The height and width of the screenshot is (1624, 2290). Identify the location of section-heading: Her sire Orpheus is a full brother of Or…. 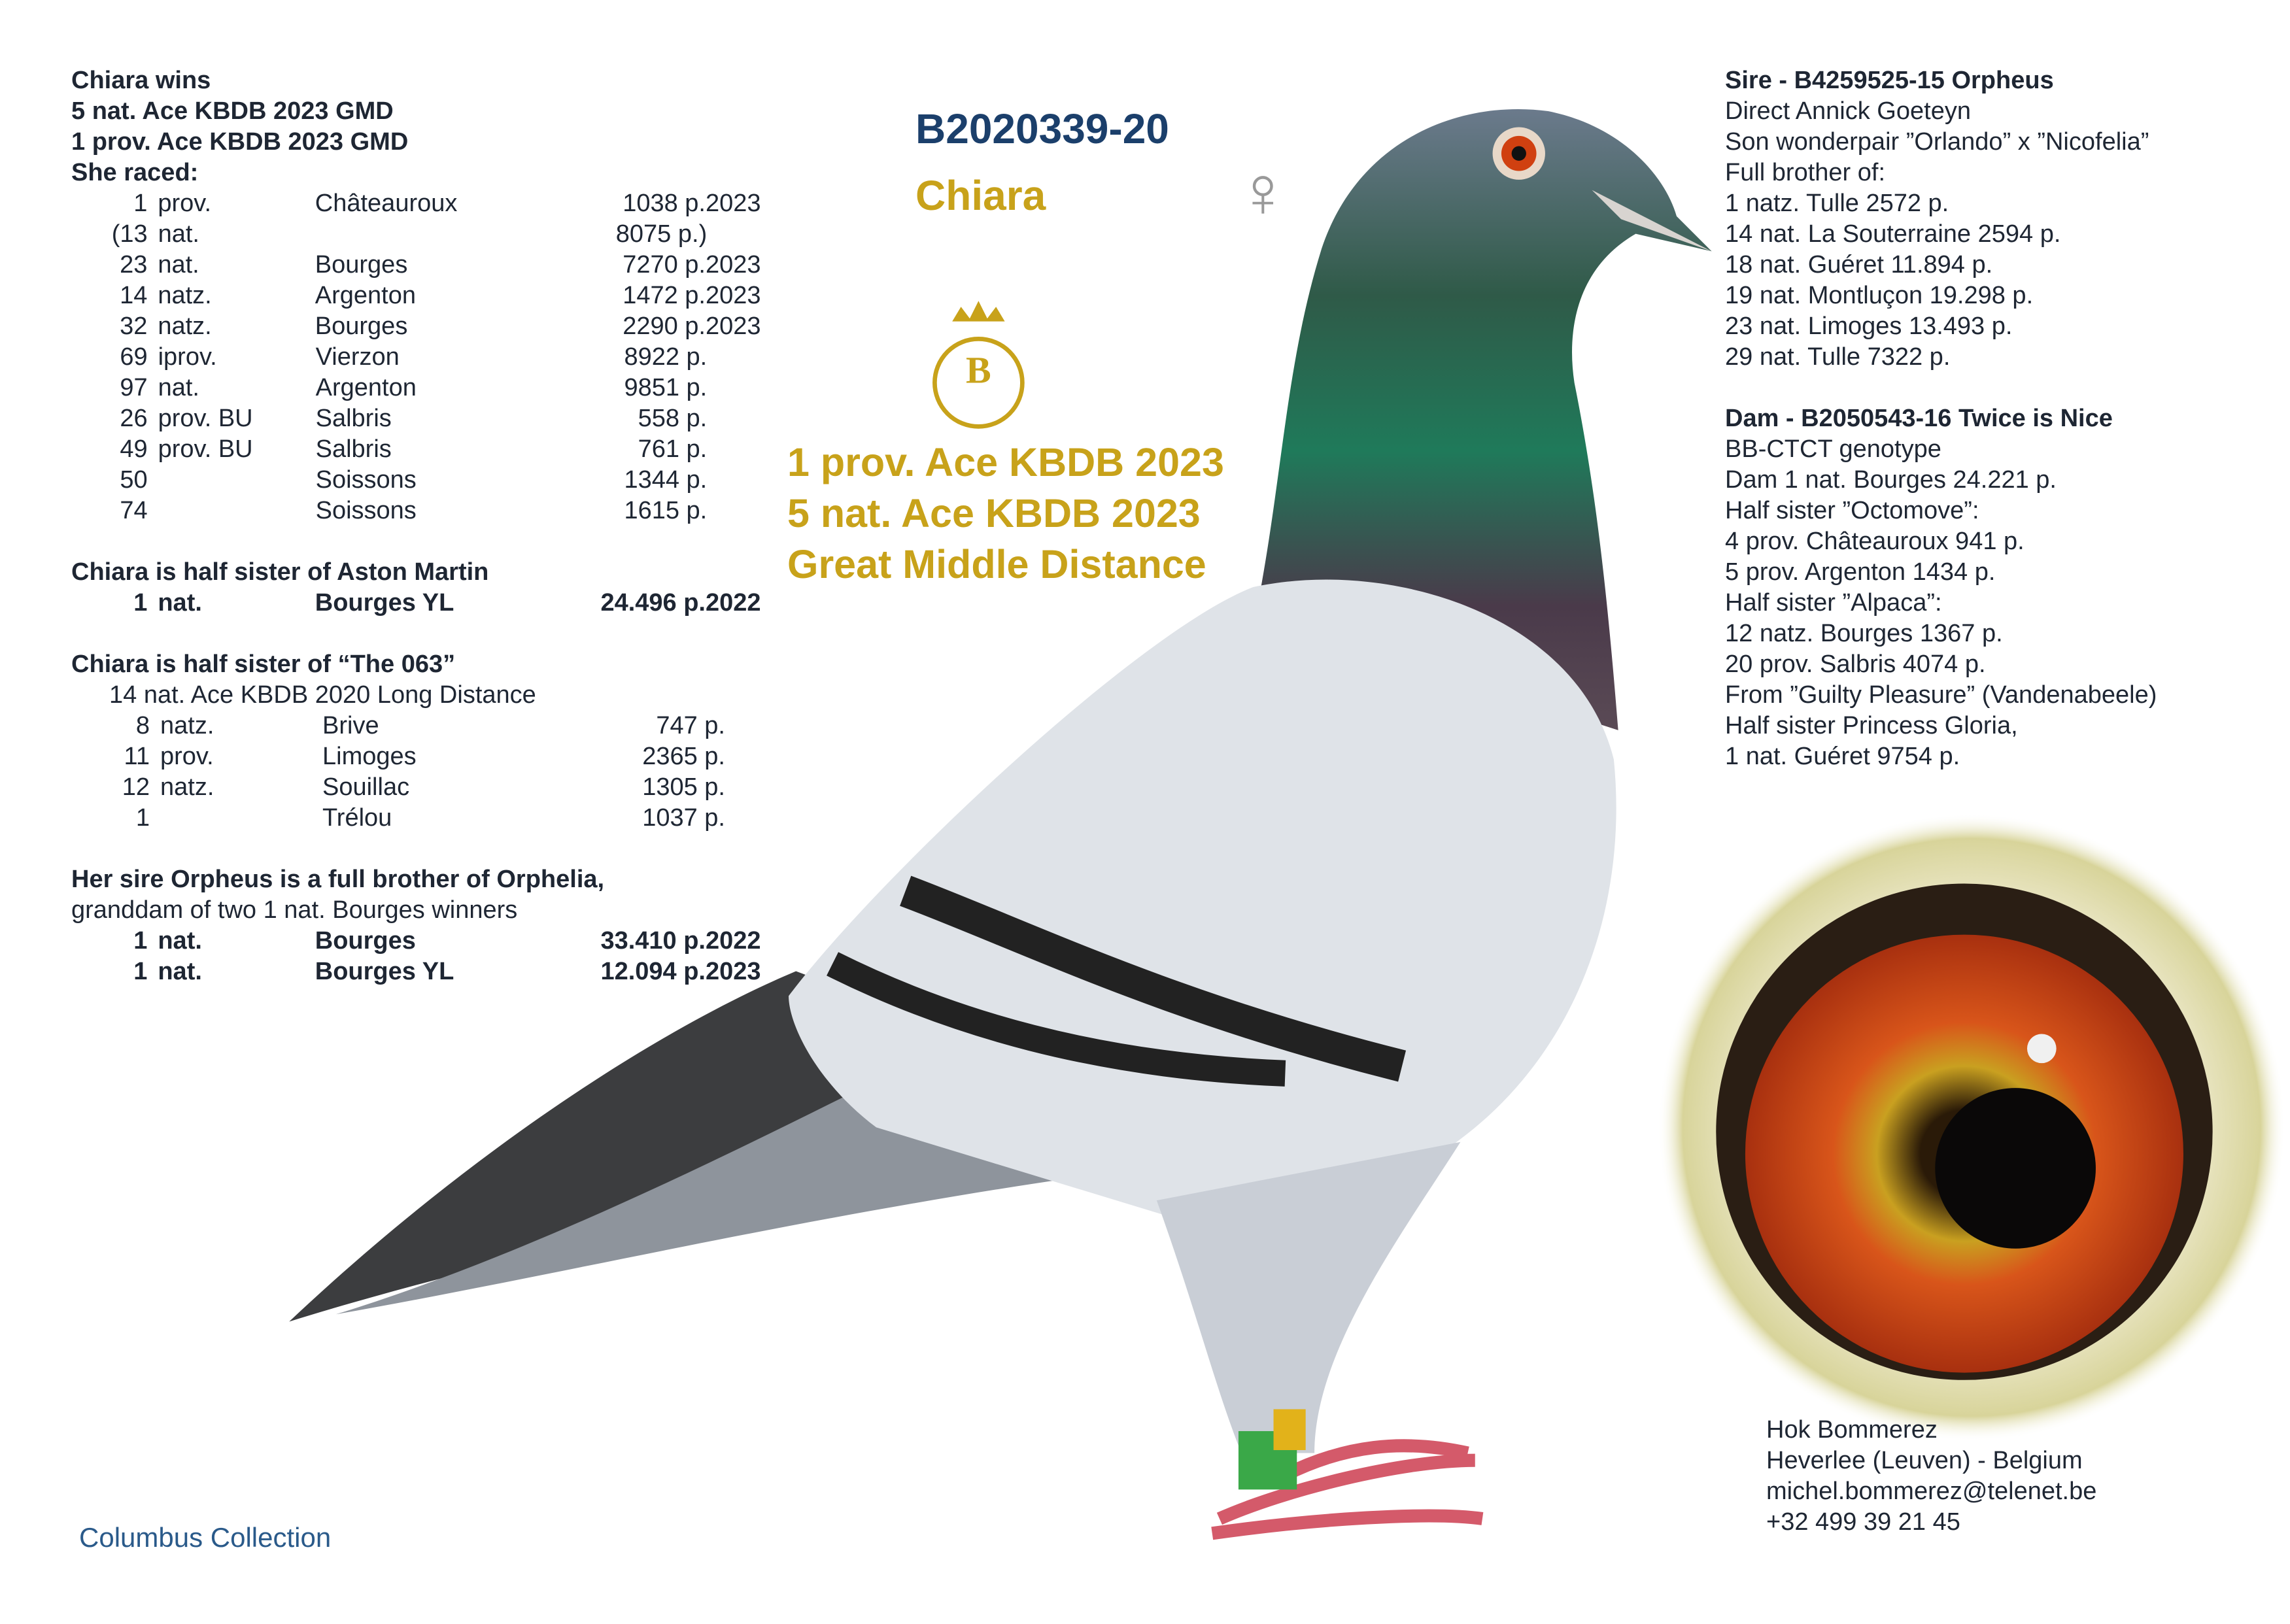
(338, 880).